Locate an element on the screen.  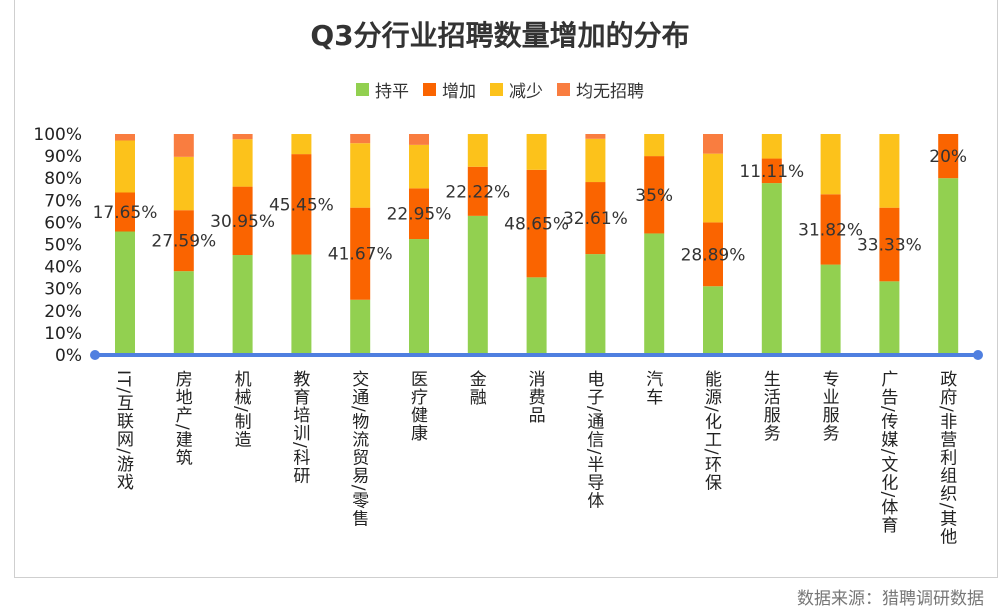
data-label: 30.95% is located at coordinates (242, 222).